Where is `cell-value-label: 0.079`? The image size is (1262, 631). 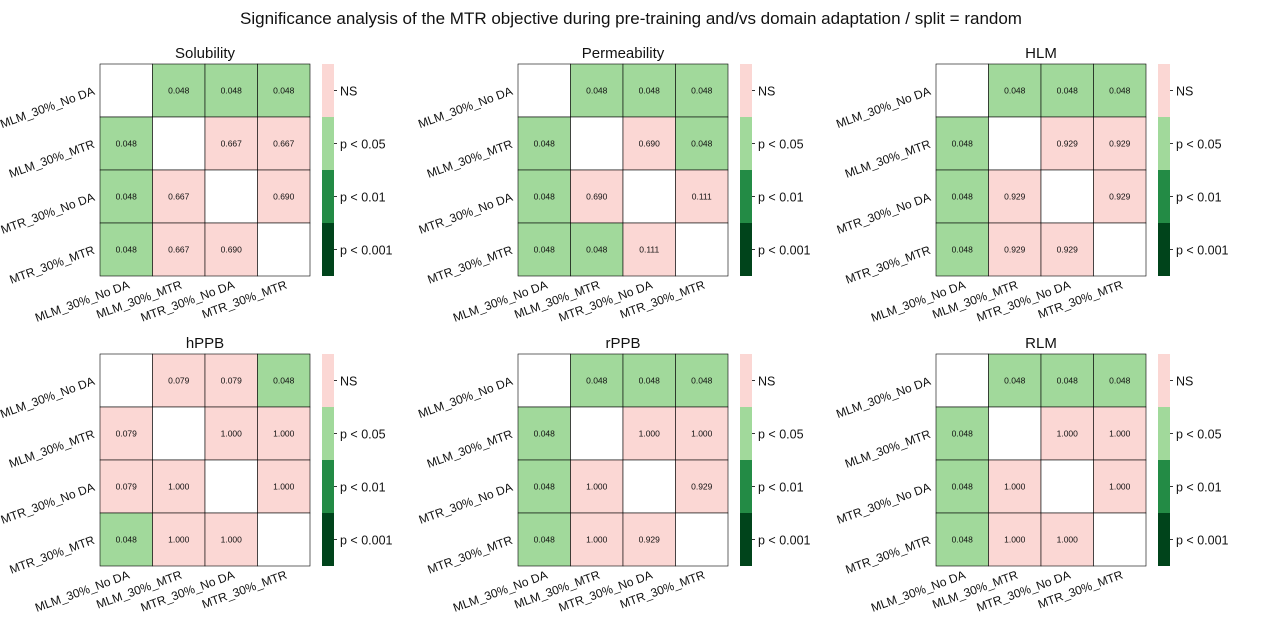 cell-value-label: 0.079 is located at coordinates (127, 487).